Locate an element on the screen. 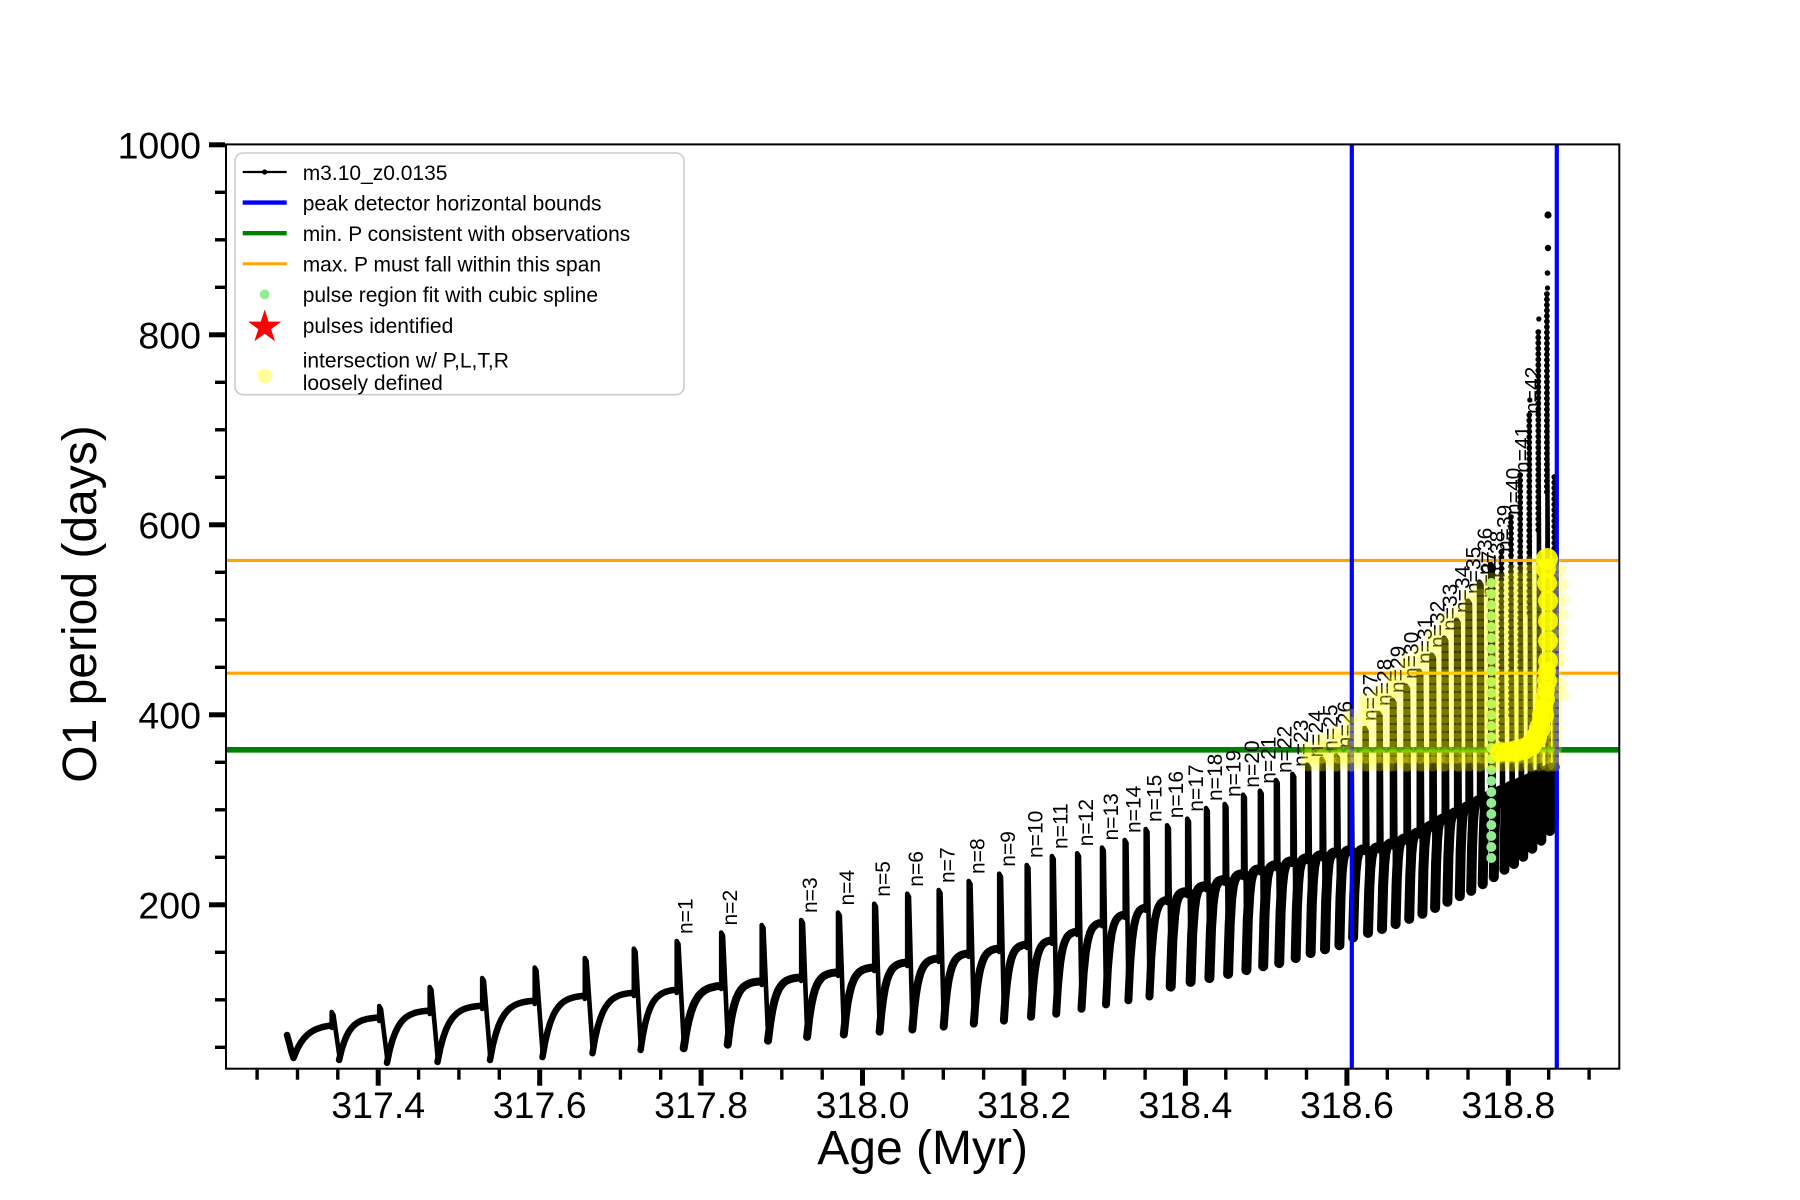 Image resolution: width=1800 pixels, height=1200 pixels. svg-text: n=26 is located at coordinates (1345, 724).